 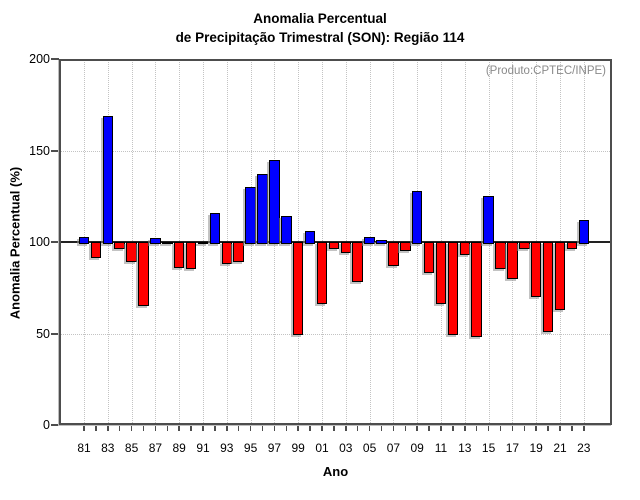 What do you see at coordinates (524, 246) in the screenshot?
I see `bar-year-2018` at bounding box center [524, 246].